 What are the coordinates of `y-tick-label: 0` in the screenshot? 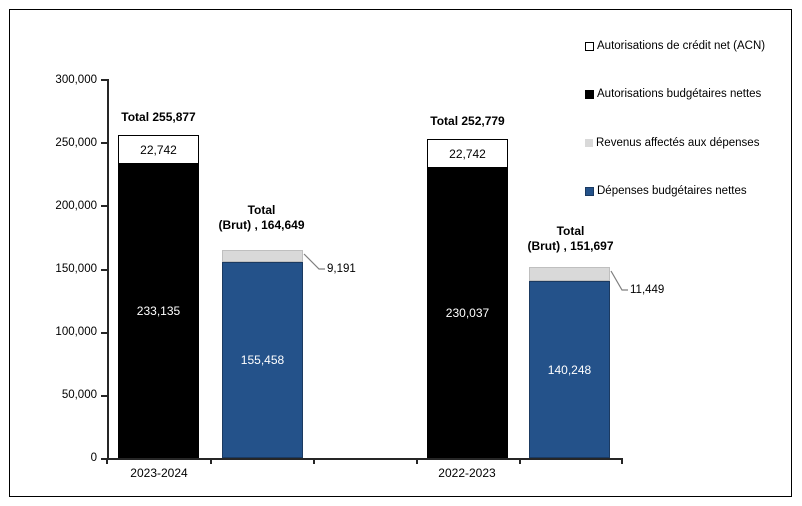 It's located at (93, 458).